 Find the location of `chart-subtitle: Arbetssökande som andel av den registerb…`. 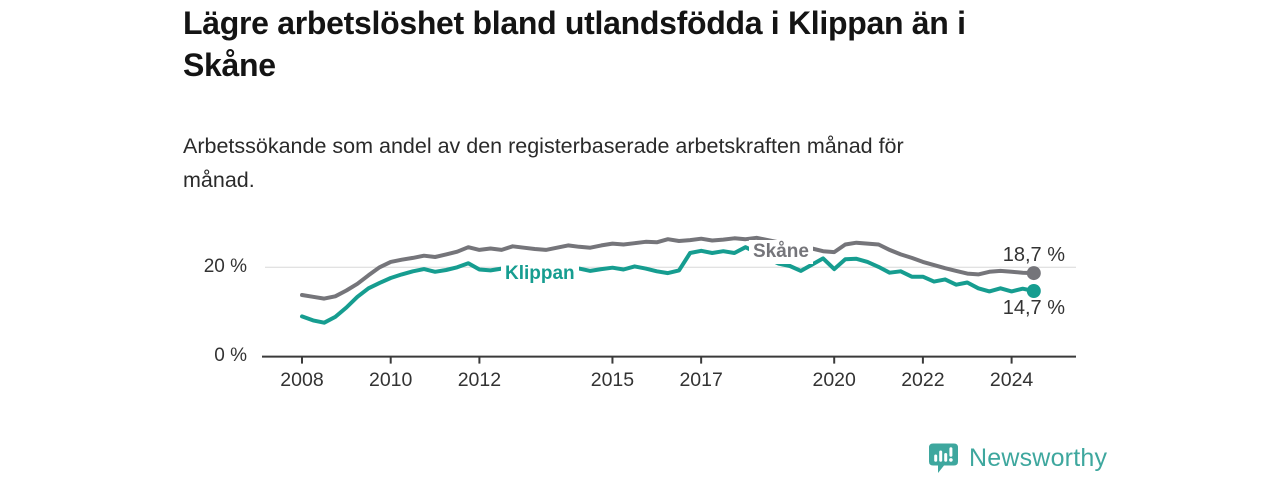

chart-subtitle: Arbetssökande som andel av den registerb… is located at coordinates (543, 163).